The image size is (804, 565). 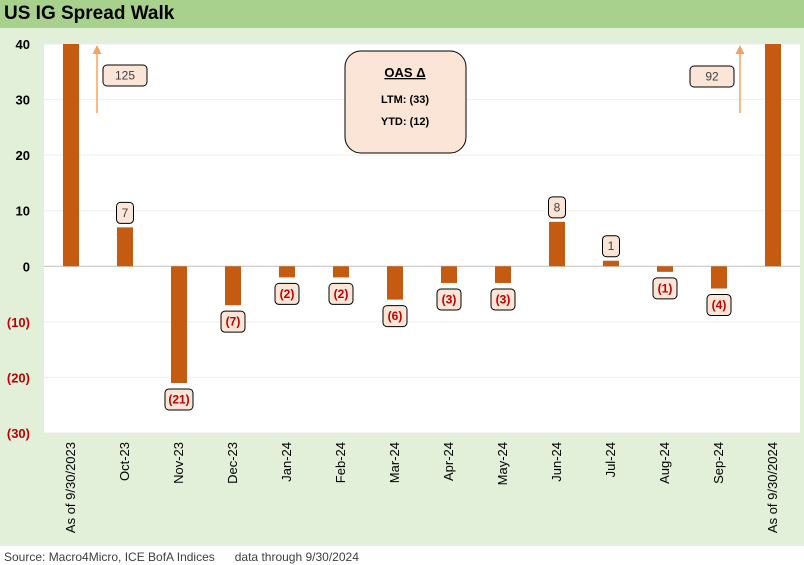 What do you see at coordinates (70, 487) in the screenshot?
I see `x-tick-label: As of 9/30/2023` at bounding box center [70, 487].